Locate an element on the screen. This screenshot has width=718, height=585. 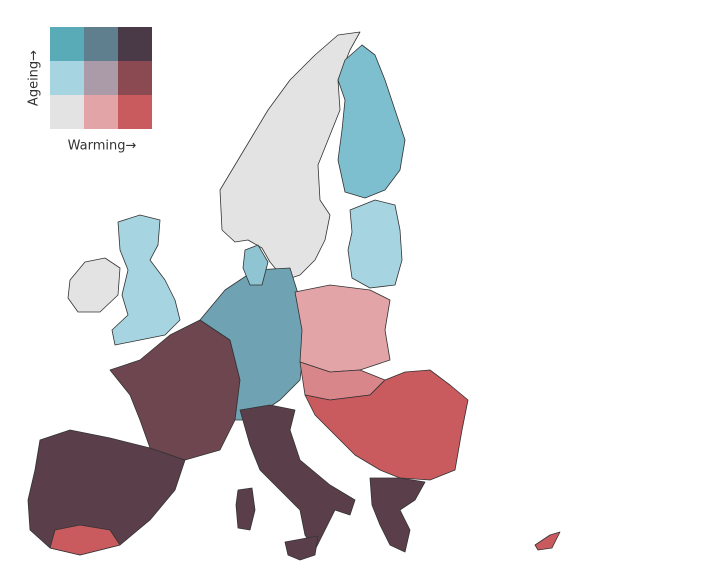
legend: Ageing→ Warming→ is located at coordinates (89, 90).